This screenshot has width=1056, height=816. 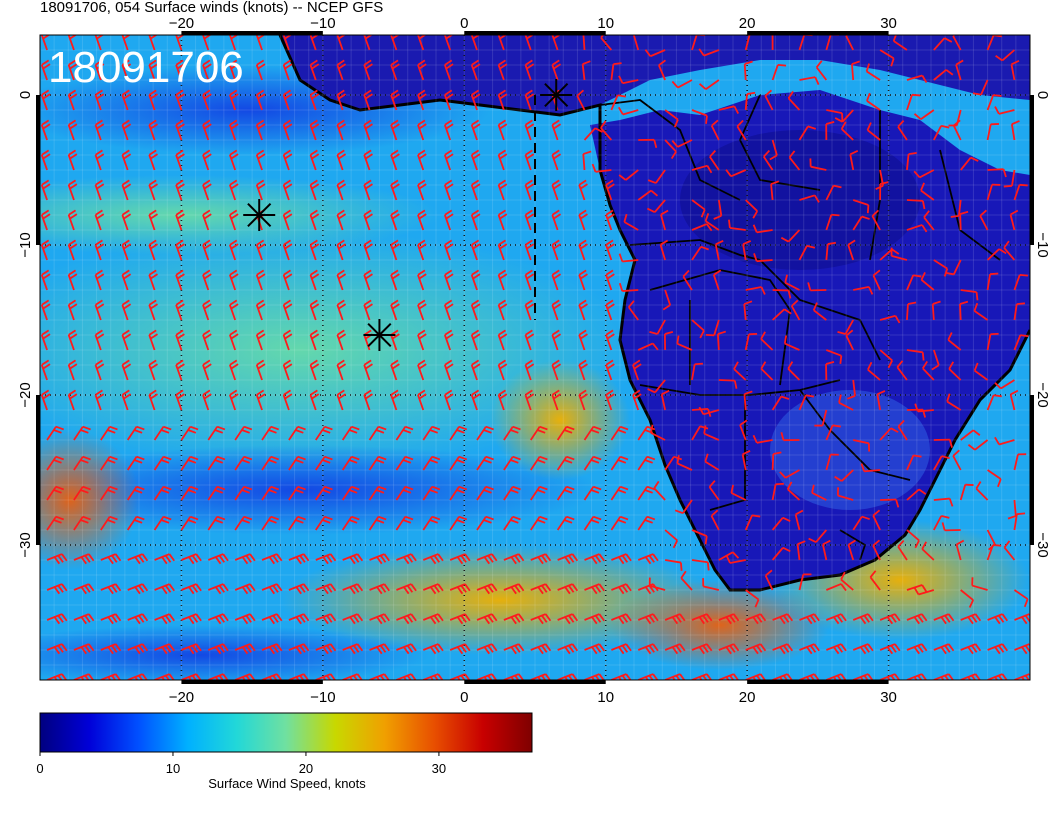 I want to click on colorbar-tick-label: 0, so click(x=39, y=768).